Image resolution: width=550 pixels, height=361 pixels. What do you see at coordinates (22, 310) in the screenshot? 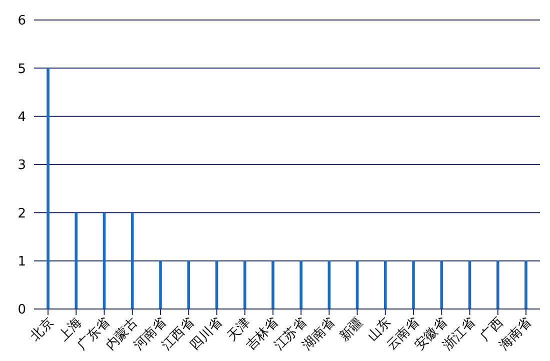
I see `y-tick-label: 0` at bounding box center [22, 310].